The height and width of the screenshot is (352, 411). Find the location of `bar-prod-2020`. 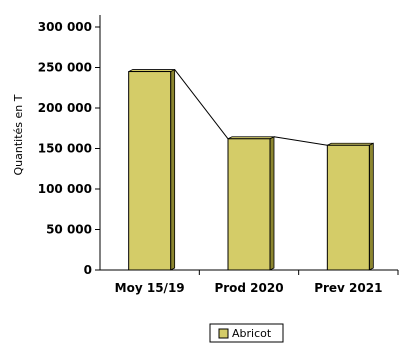

bar-prod-2020 is located at coordinates (249, 204).